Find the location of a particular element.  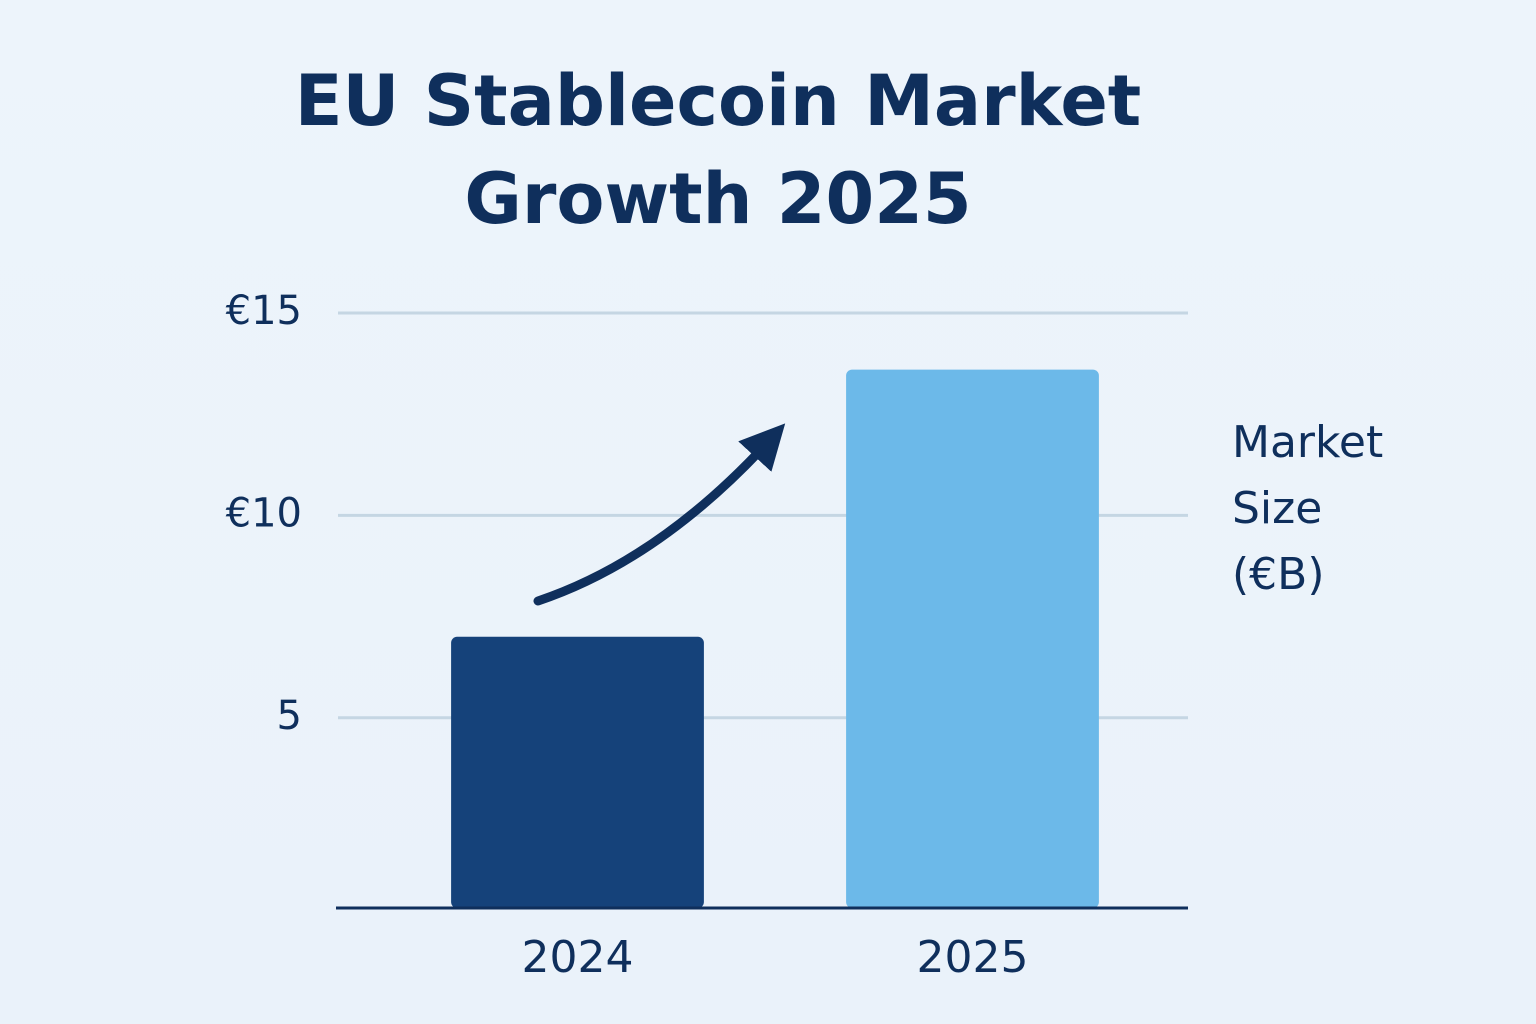

y-tick-label: €10 is located at coordinates (264, 513).